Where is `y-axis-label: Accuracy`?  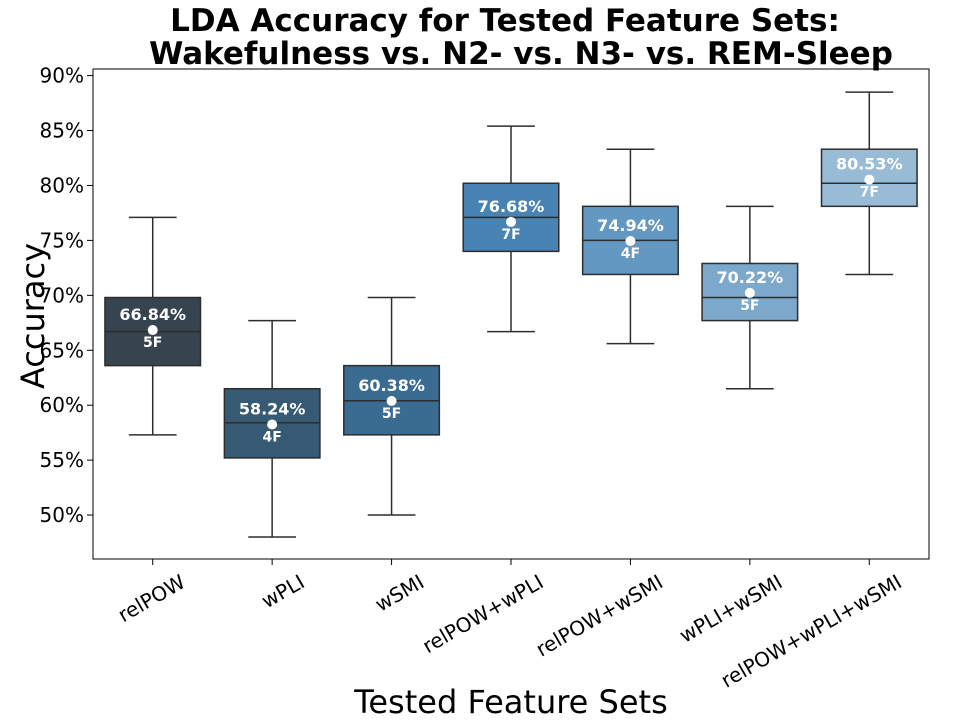
y-axis-label: Accuracy is located at coordinates (33, 316).